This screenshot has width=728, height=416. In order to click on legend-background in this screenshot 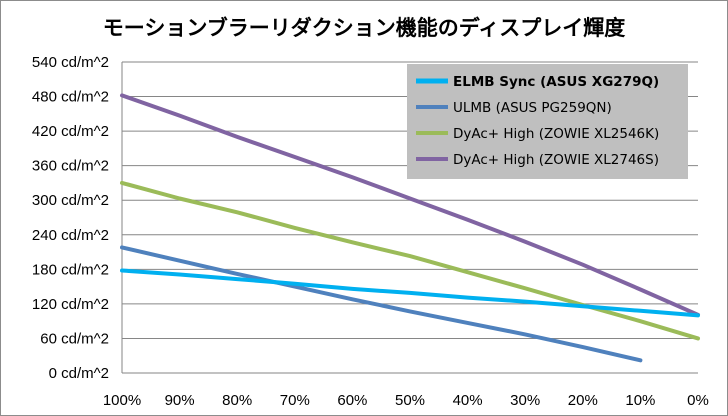, I will do `click(547, 121)`.